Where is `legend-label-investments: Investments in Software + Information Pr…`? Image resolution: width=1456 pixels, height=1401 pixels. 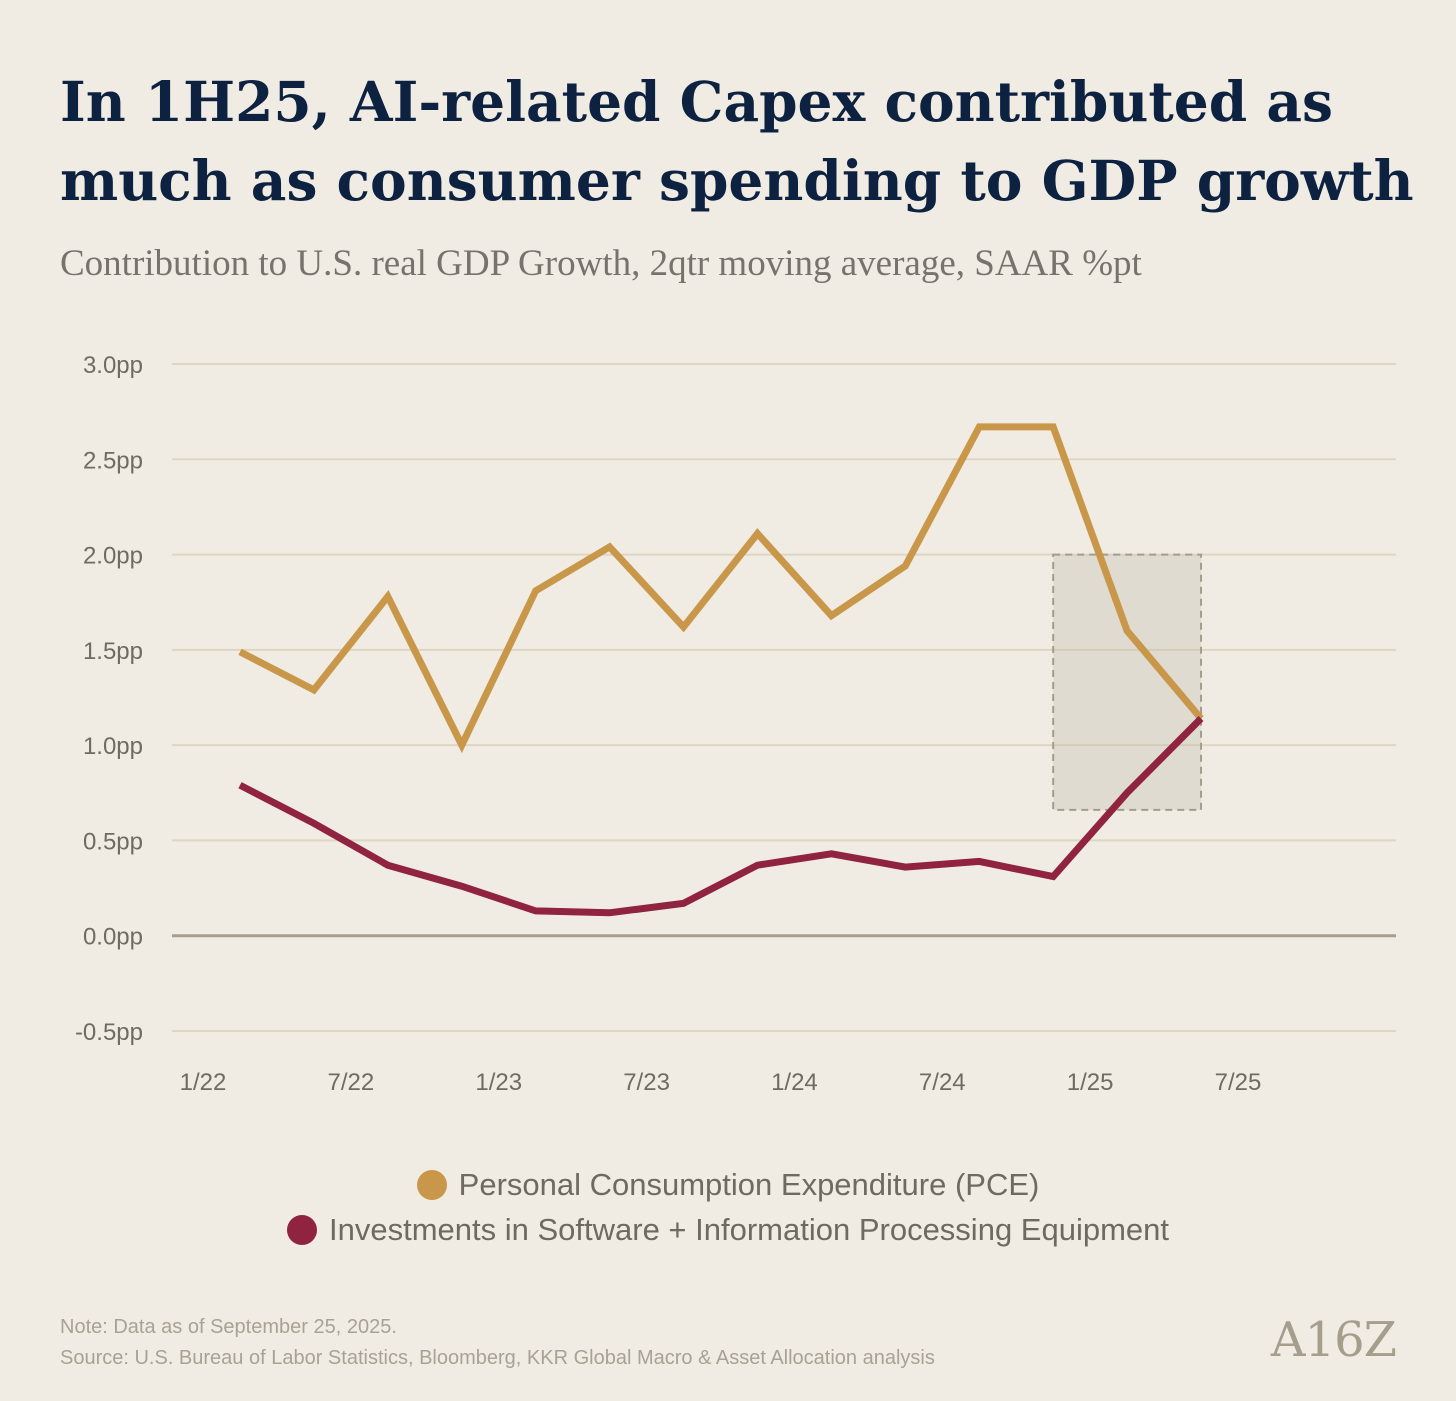
legend-label-investments: Investments in Software + Information Pr… is located at coordinates (749, 1229).